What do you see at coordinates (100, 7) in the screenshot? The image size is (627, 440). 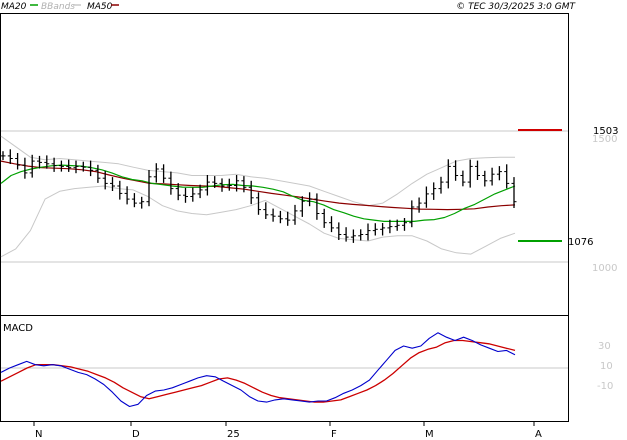 I see `legend-ma50-label: MA50` at bounding box center [100, 7].